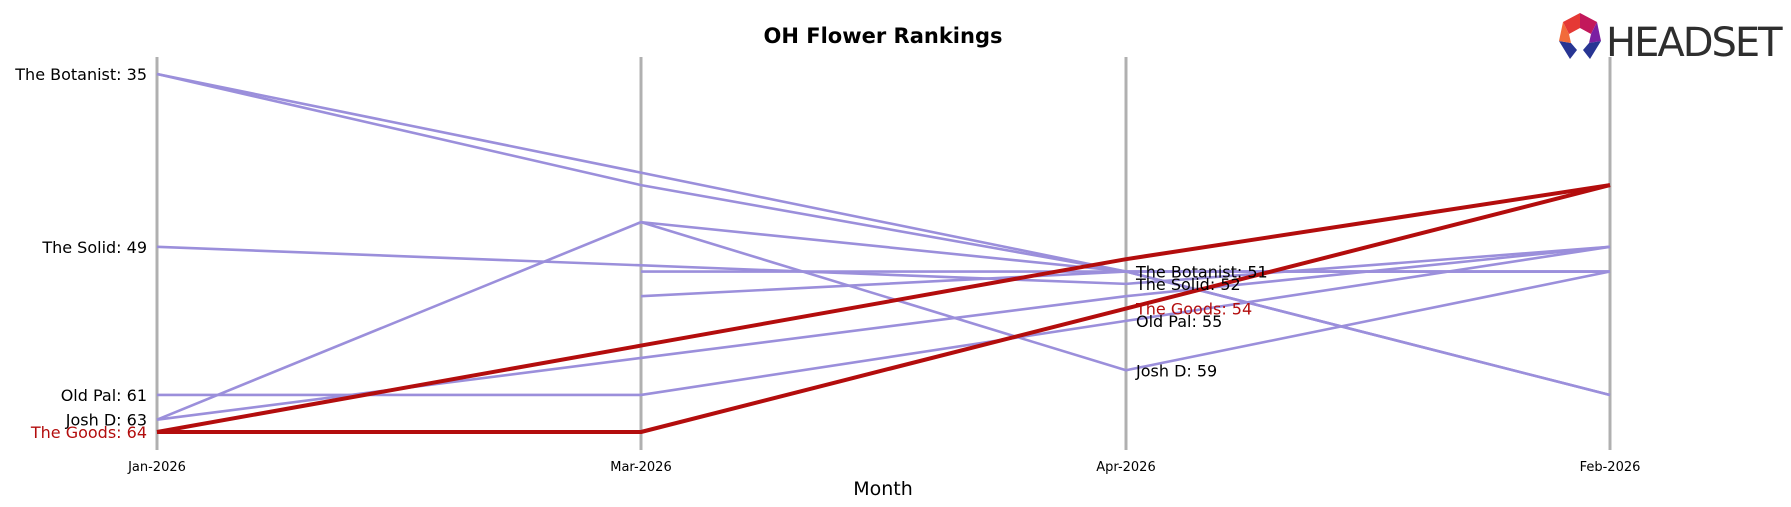 The height and width of the screenshot is (507, 1791). I want to click on x-axis-label: Month, so click(883, 489).